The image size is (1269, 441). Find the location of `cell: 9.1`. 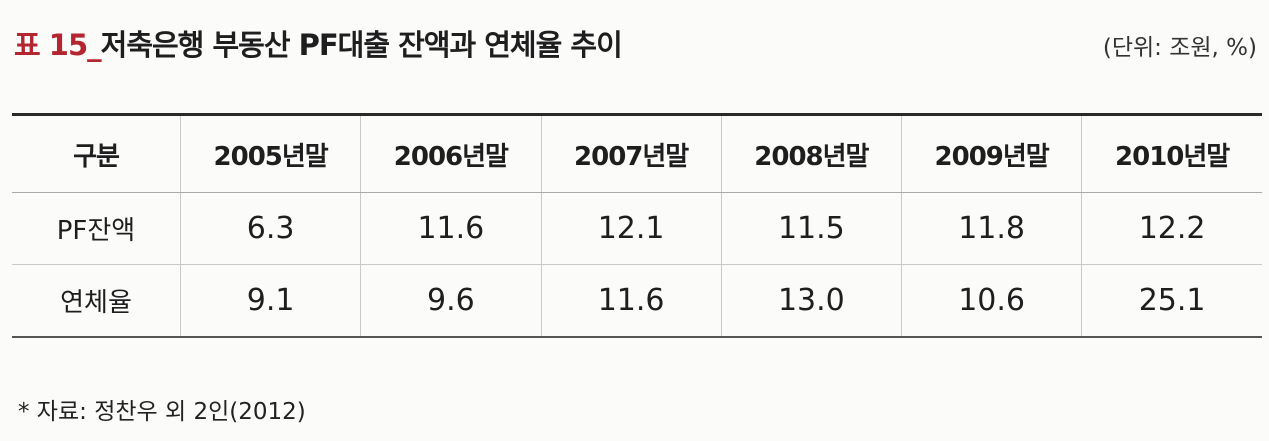

cell: 9.1 is located at coordinates (270, 300).